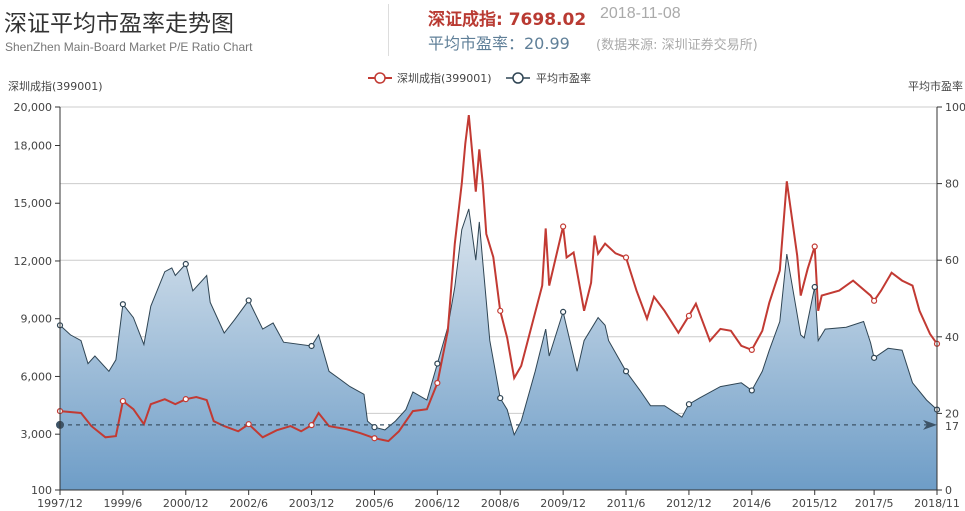 The image size is (965, 511). Describe the element at coordinates (935, 86) in the screenshot. I see `right-axis-title: 平均市盈率` at that location.